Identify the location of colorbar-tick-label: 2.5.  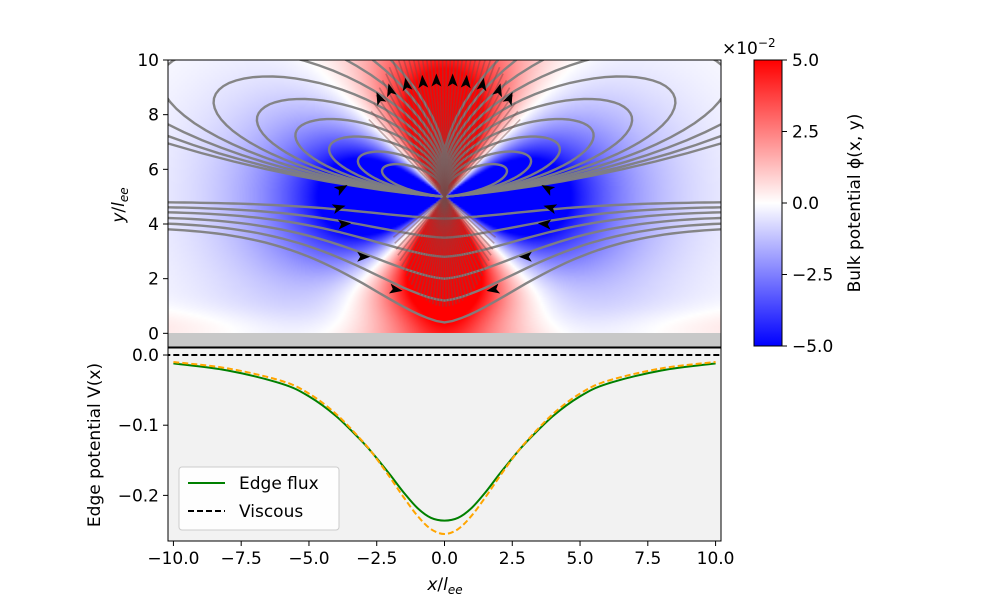
(805, 133).